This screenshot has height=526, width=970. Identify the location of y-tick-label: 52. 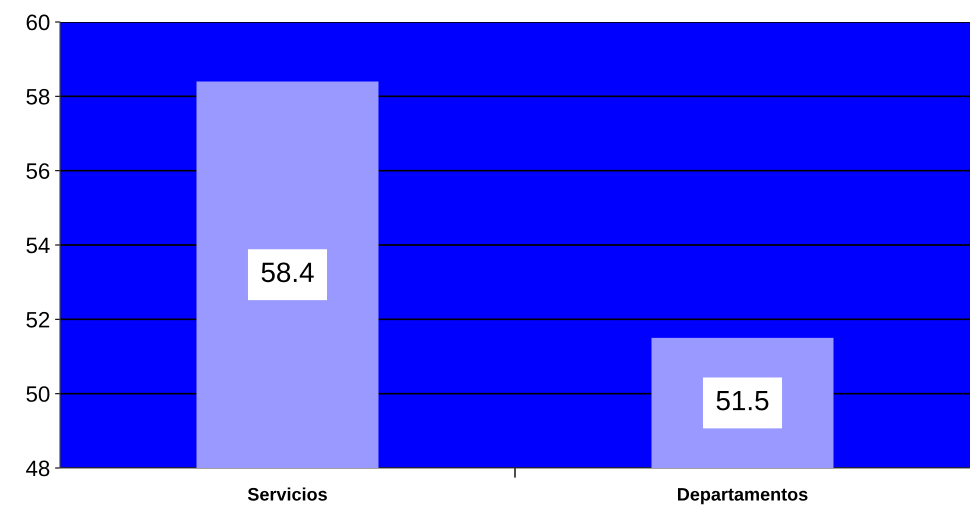
(38, 320).